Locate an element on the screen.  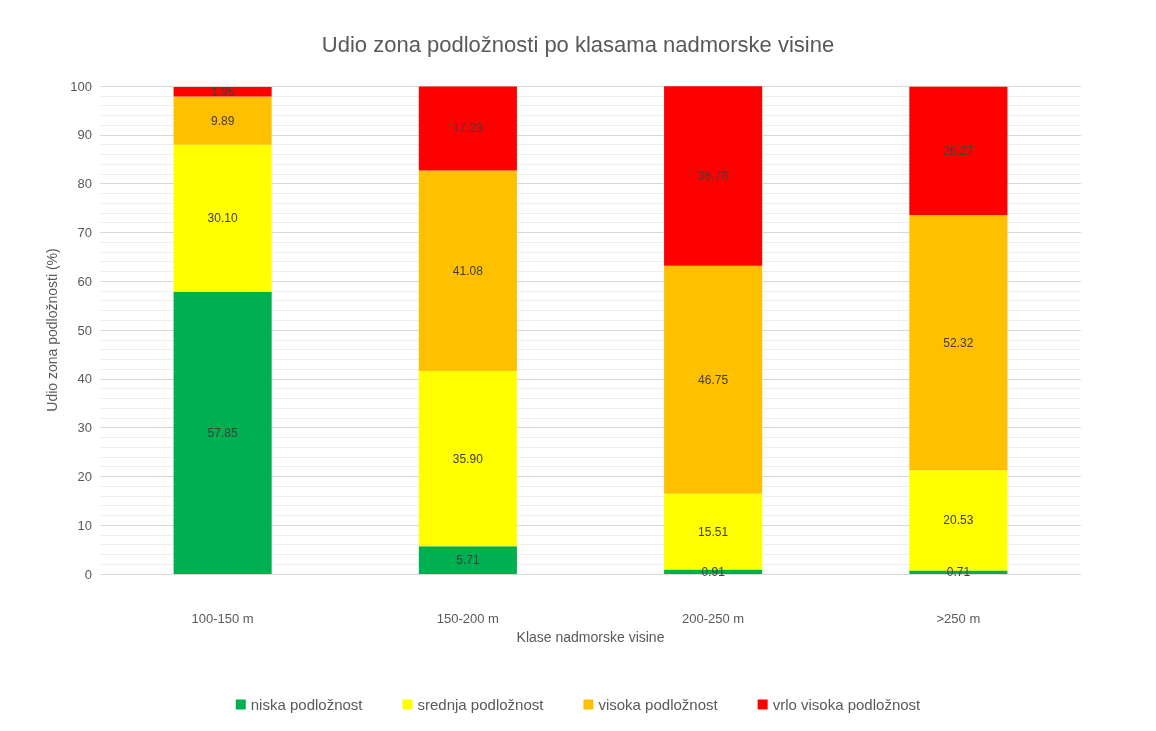
legend-label: visoka podložnost is located at coordinates (658, 704).